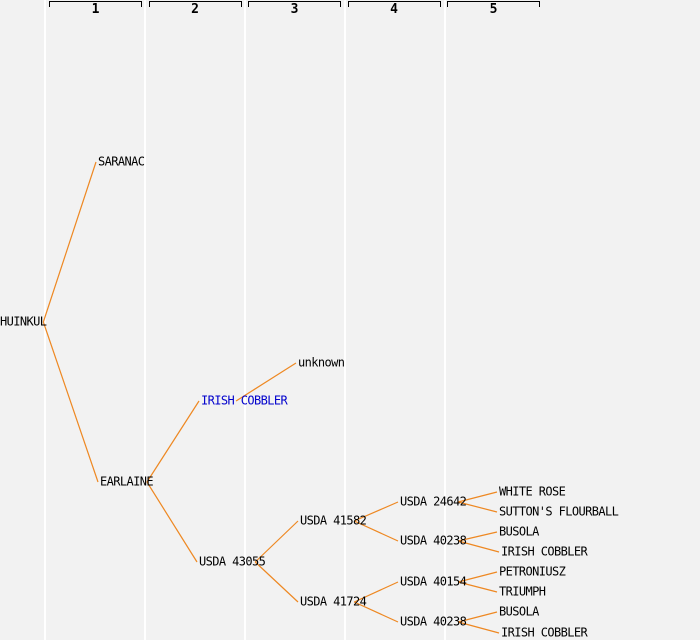  Describe the element at coordinates (544, 551) in the screenshot. I see `variety-node-irish_cobbler_a: IRISH COBBLER` at that location.